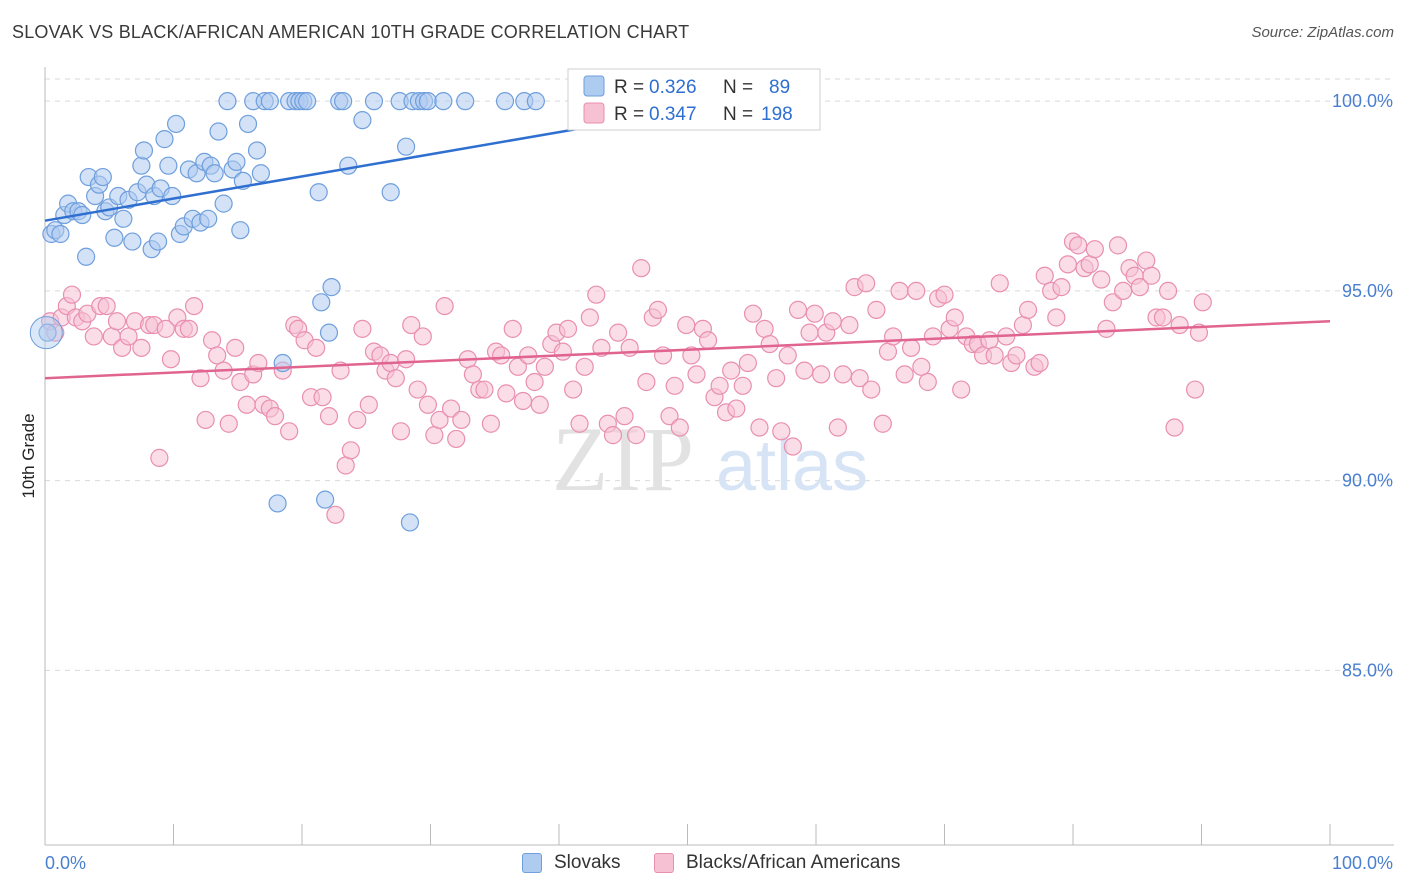 The height and width of the screenshot is (892, 1406). Describe the element at coordinates (587, 862) in the screenshot. I see `legend-label-slovaks: Slovaks` at that location.